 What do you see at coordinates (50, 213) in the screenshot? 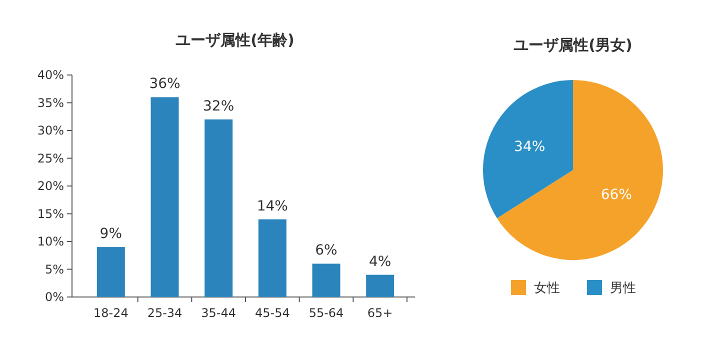
I see `y-tick-label: 15%` at bounding box center [50, 213].